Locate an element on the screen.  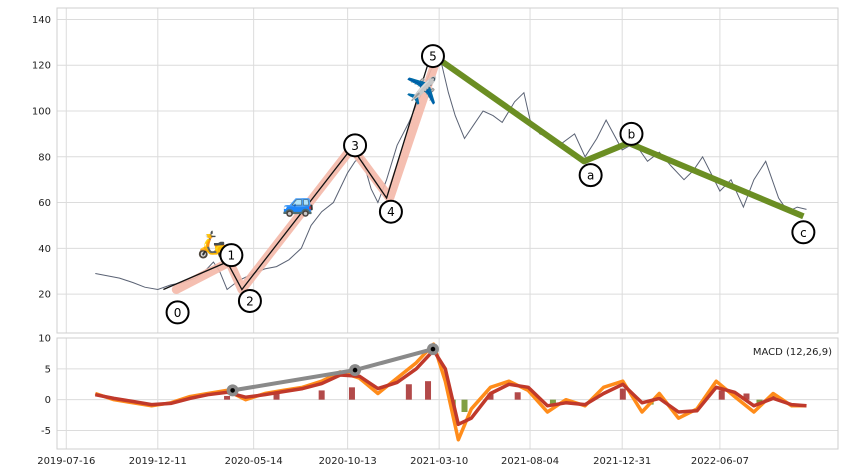
macd-y-tick-label: -5 is located at coordinates (46, 431).